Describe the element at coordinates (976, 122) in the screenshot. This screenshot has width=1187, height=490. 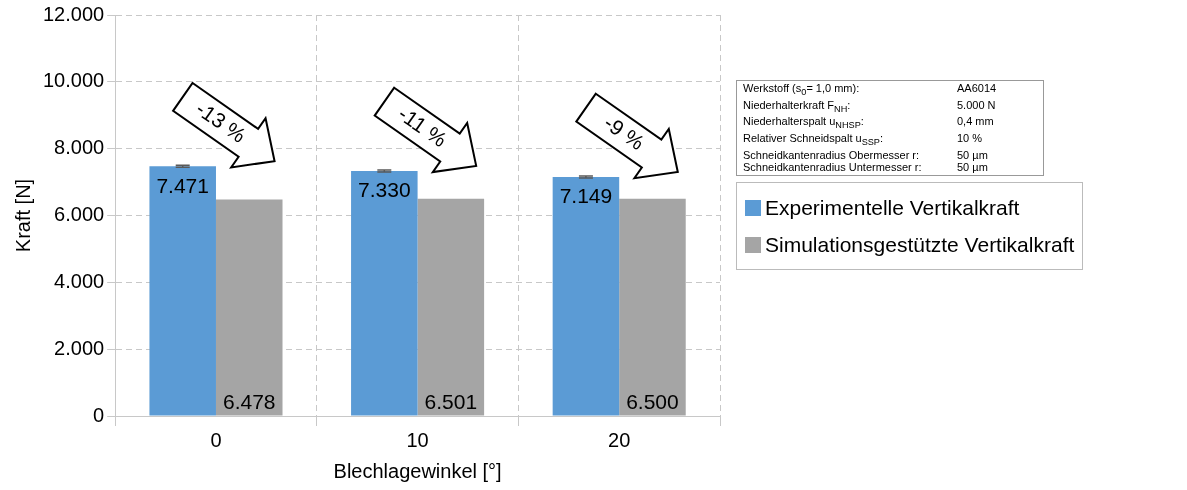
I see `text: 0,4 mm` at that location.